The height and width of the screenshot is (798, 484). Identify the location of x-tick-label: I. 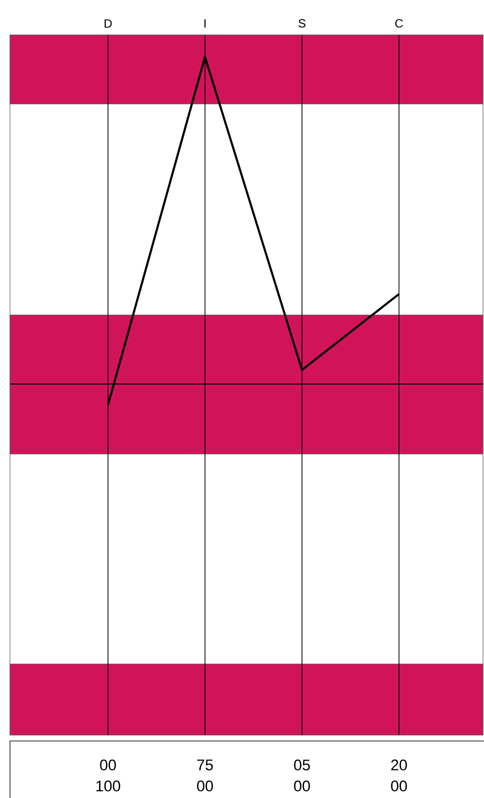
(205, 23).